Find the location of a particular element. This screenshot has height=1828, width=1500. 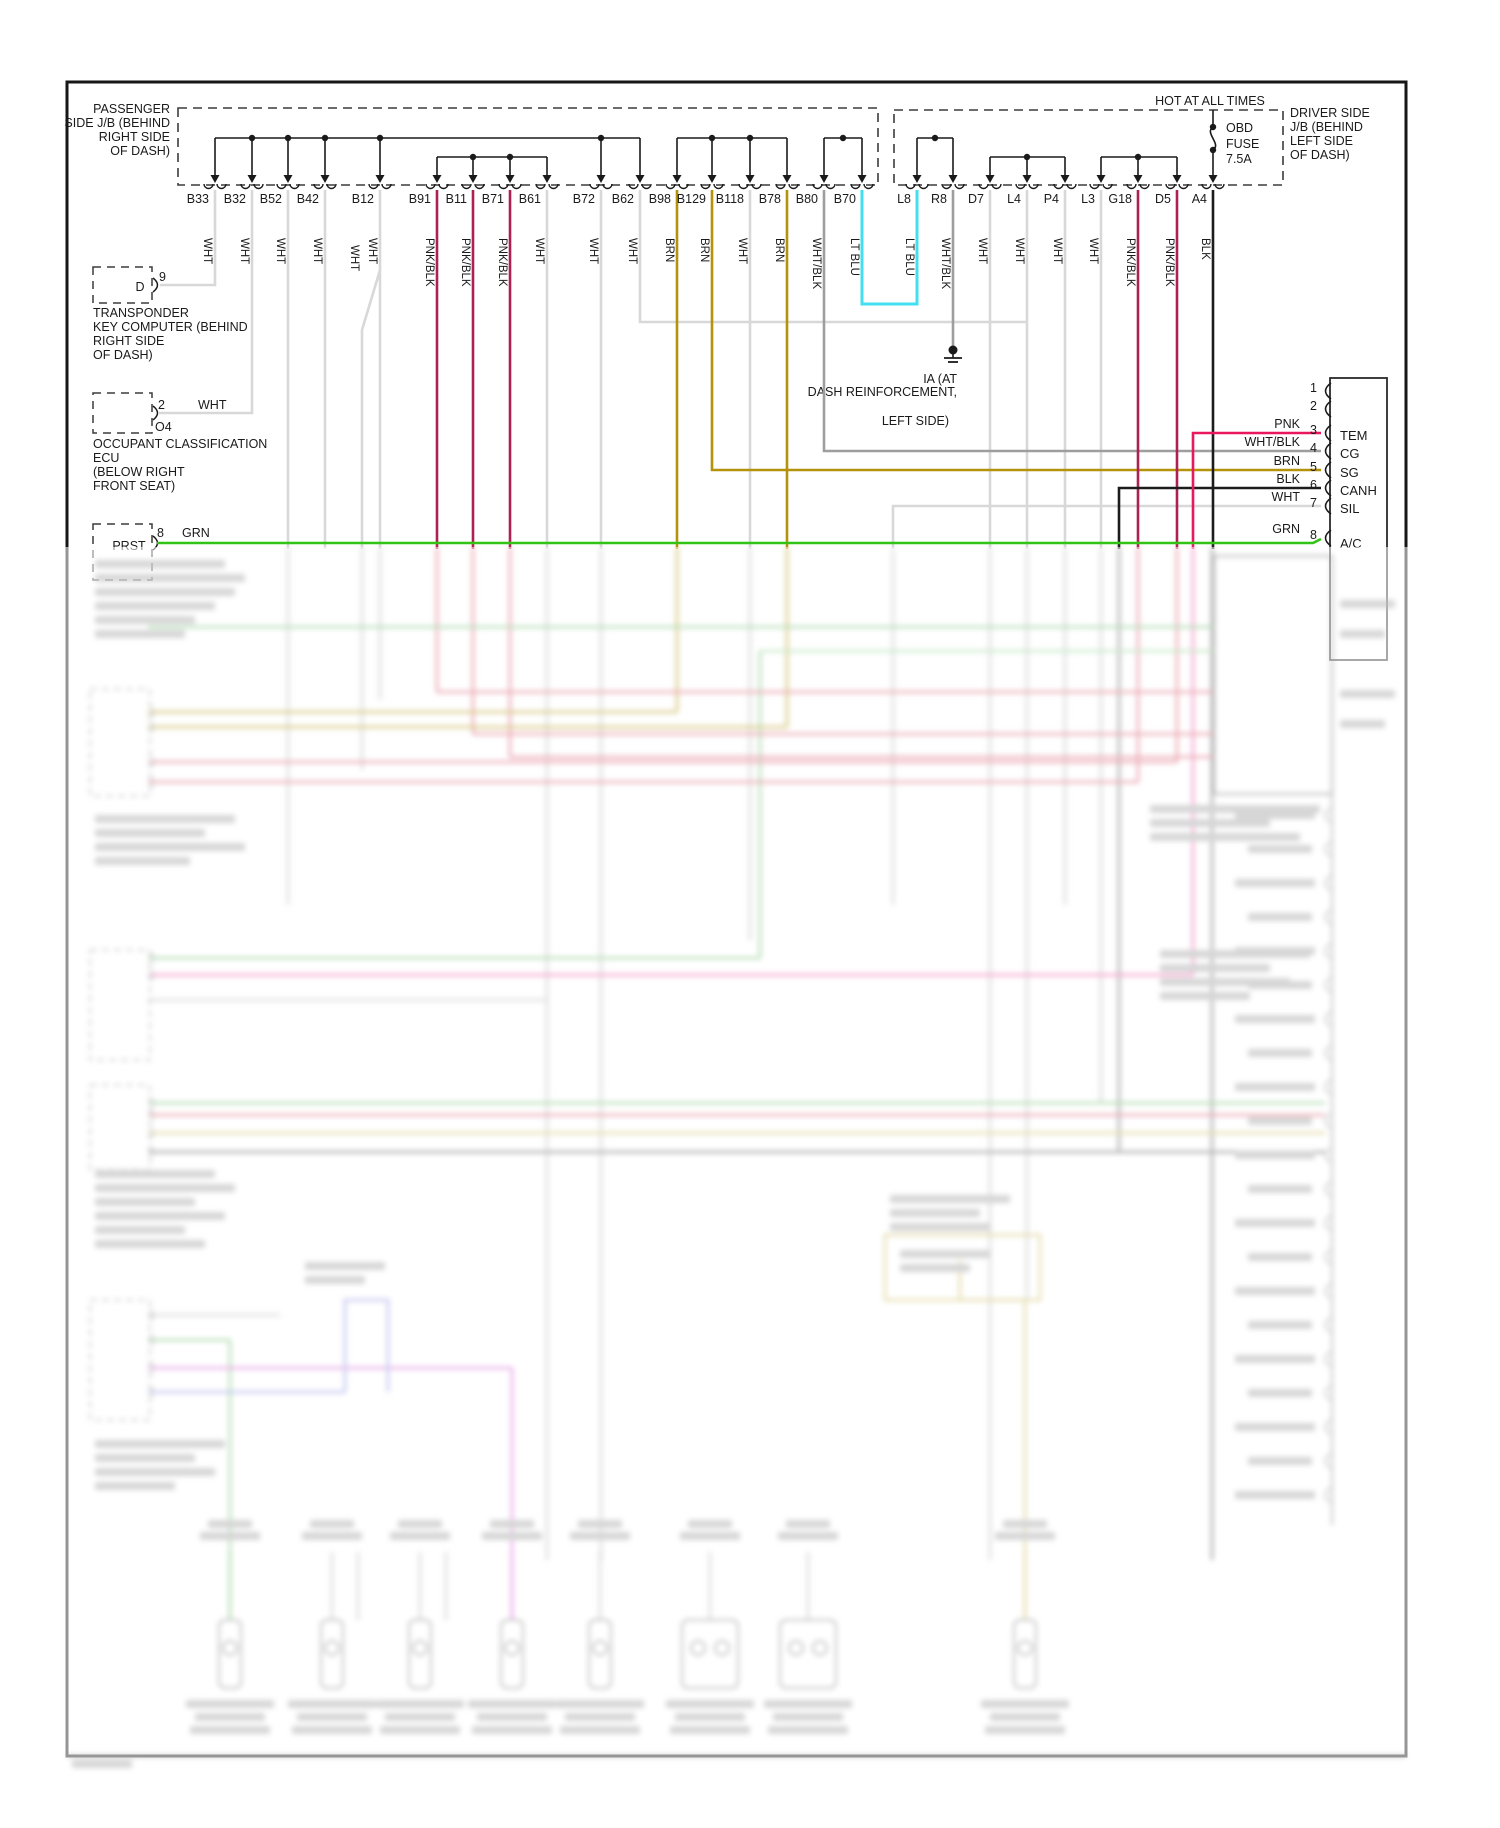

right-connector-pin-wire-label: PNK is located at coordinates (1287, 424).